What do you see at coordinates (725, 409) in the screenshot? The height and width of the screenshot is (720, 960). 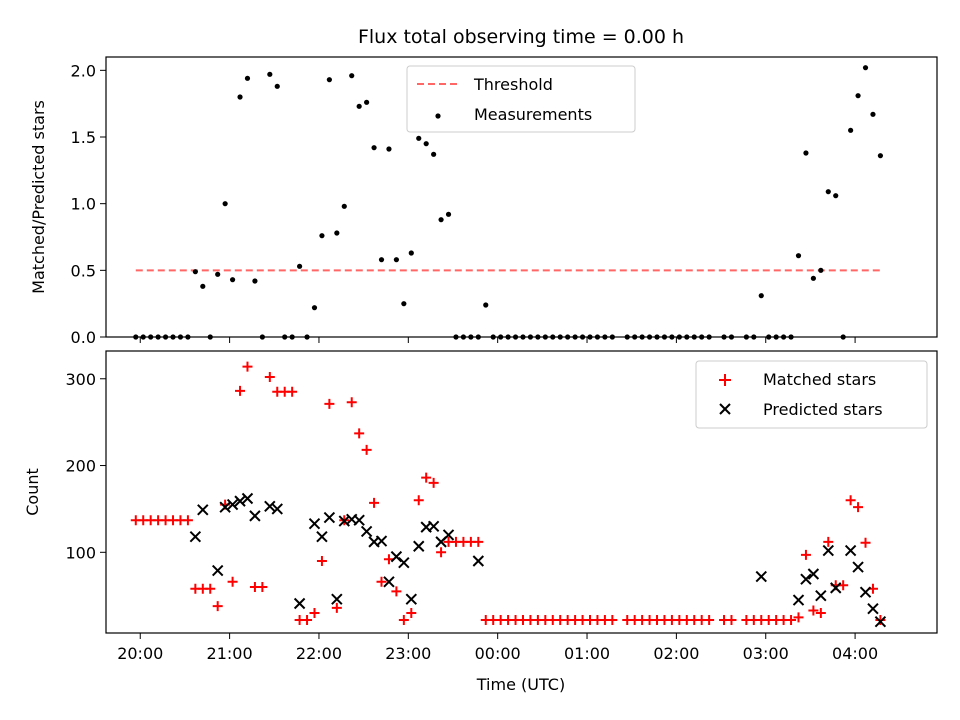 I see `legend-predicted-swatch` at bounding box center [725, 409].